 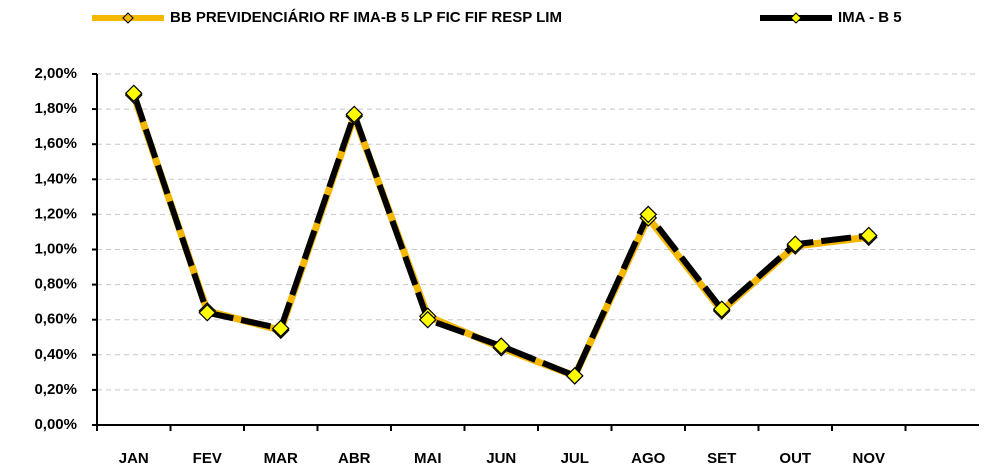 I want to click on x-tick-label: OUT, so click(x=795, y=458).